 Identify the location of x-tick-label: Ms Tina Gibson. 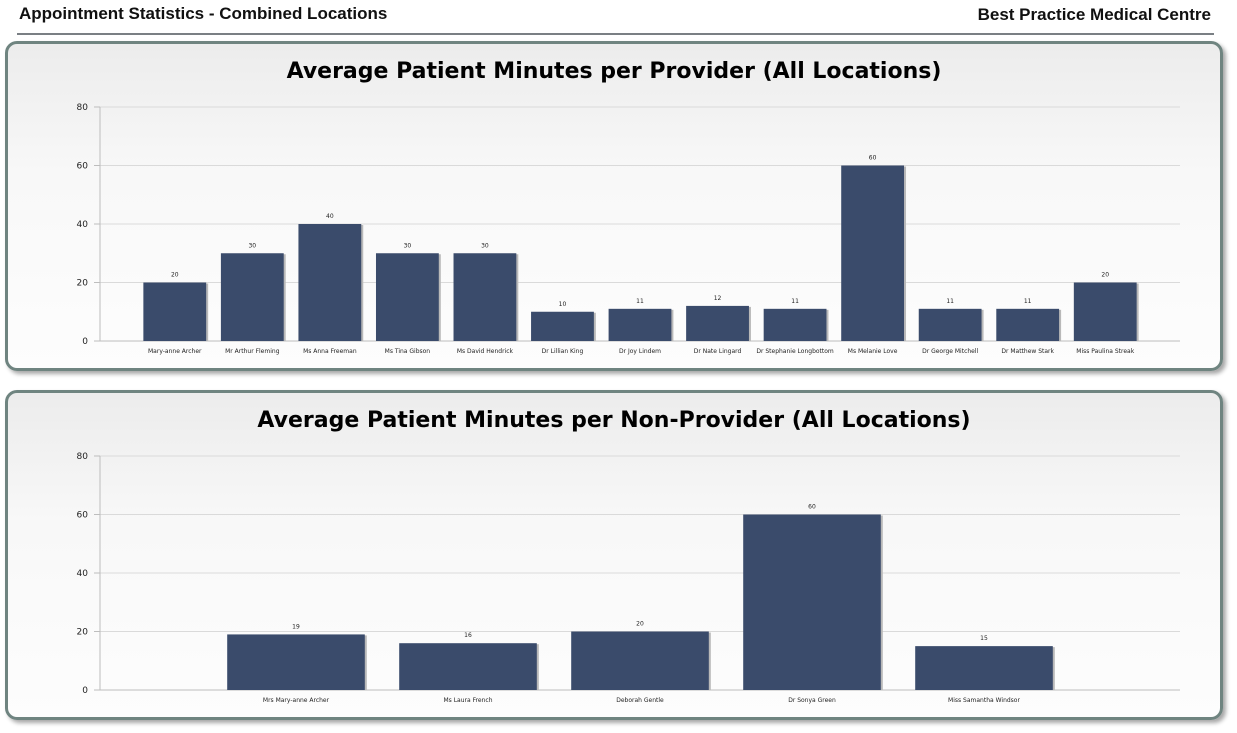
(408, 351).